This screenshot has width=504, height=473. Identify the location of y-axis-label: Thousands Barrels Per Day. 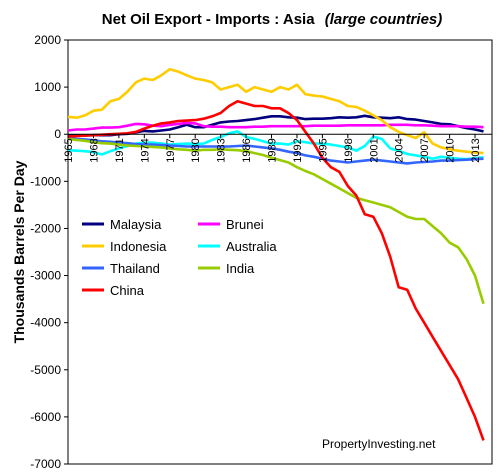
(19, 251).